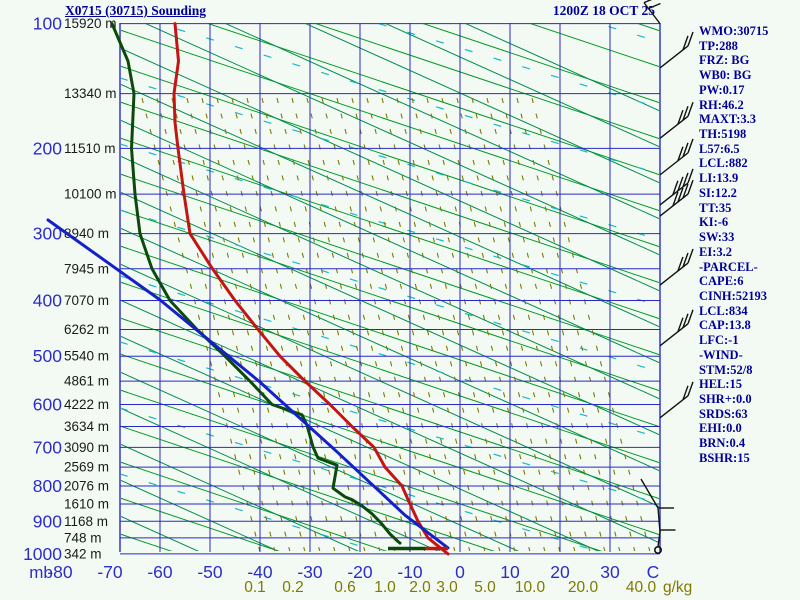 This screenshot has height=600, width=800. Describe the element at coordinates (86, 485) in the screenshot. I see `height-label-800: 2076 m` at that location.